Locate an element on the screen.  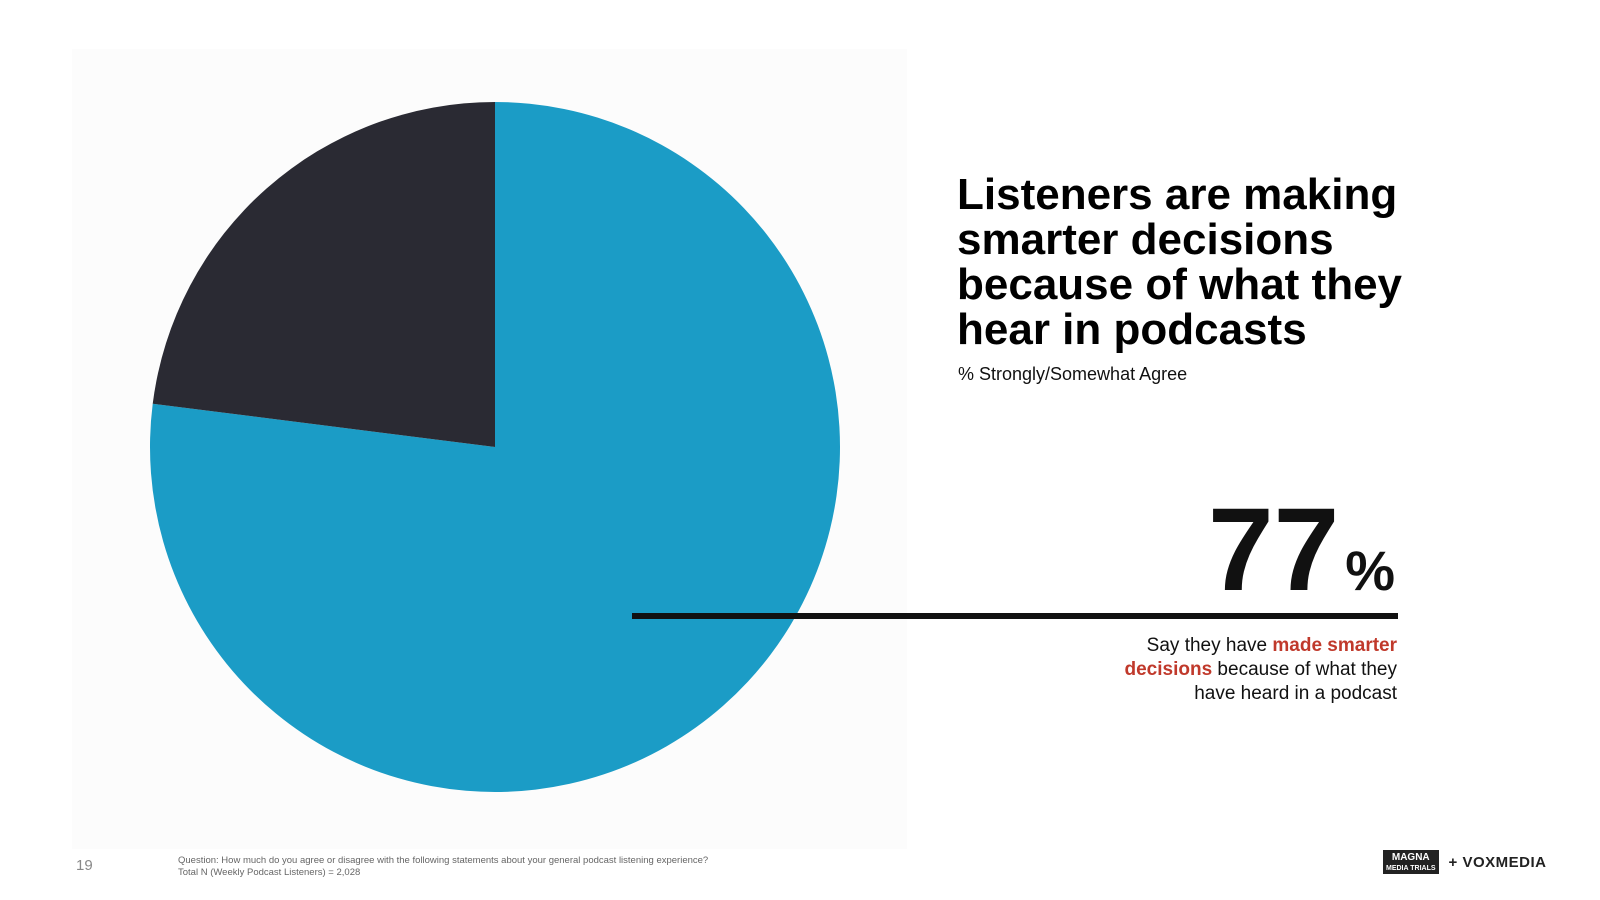
value-number: 77 is located at coordinates (1273, 550).